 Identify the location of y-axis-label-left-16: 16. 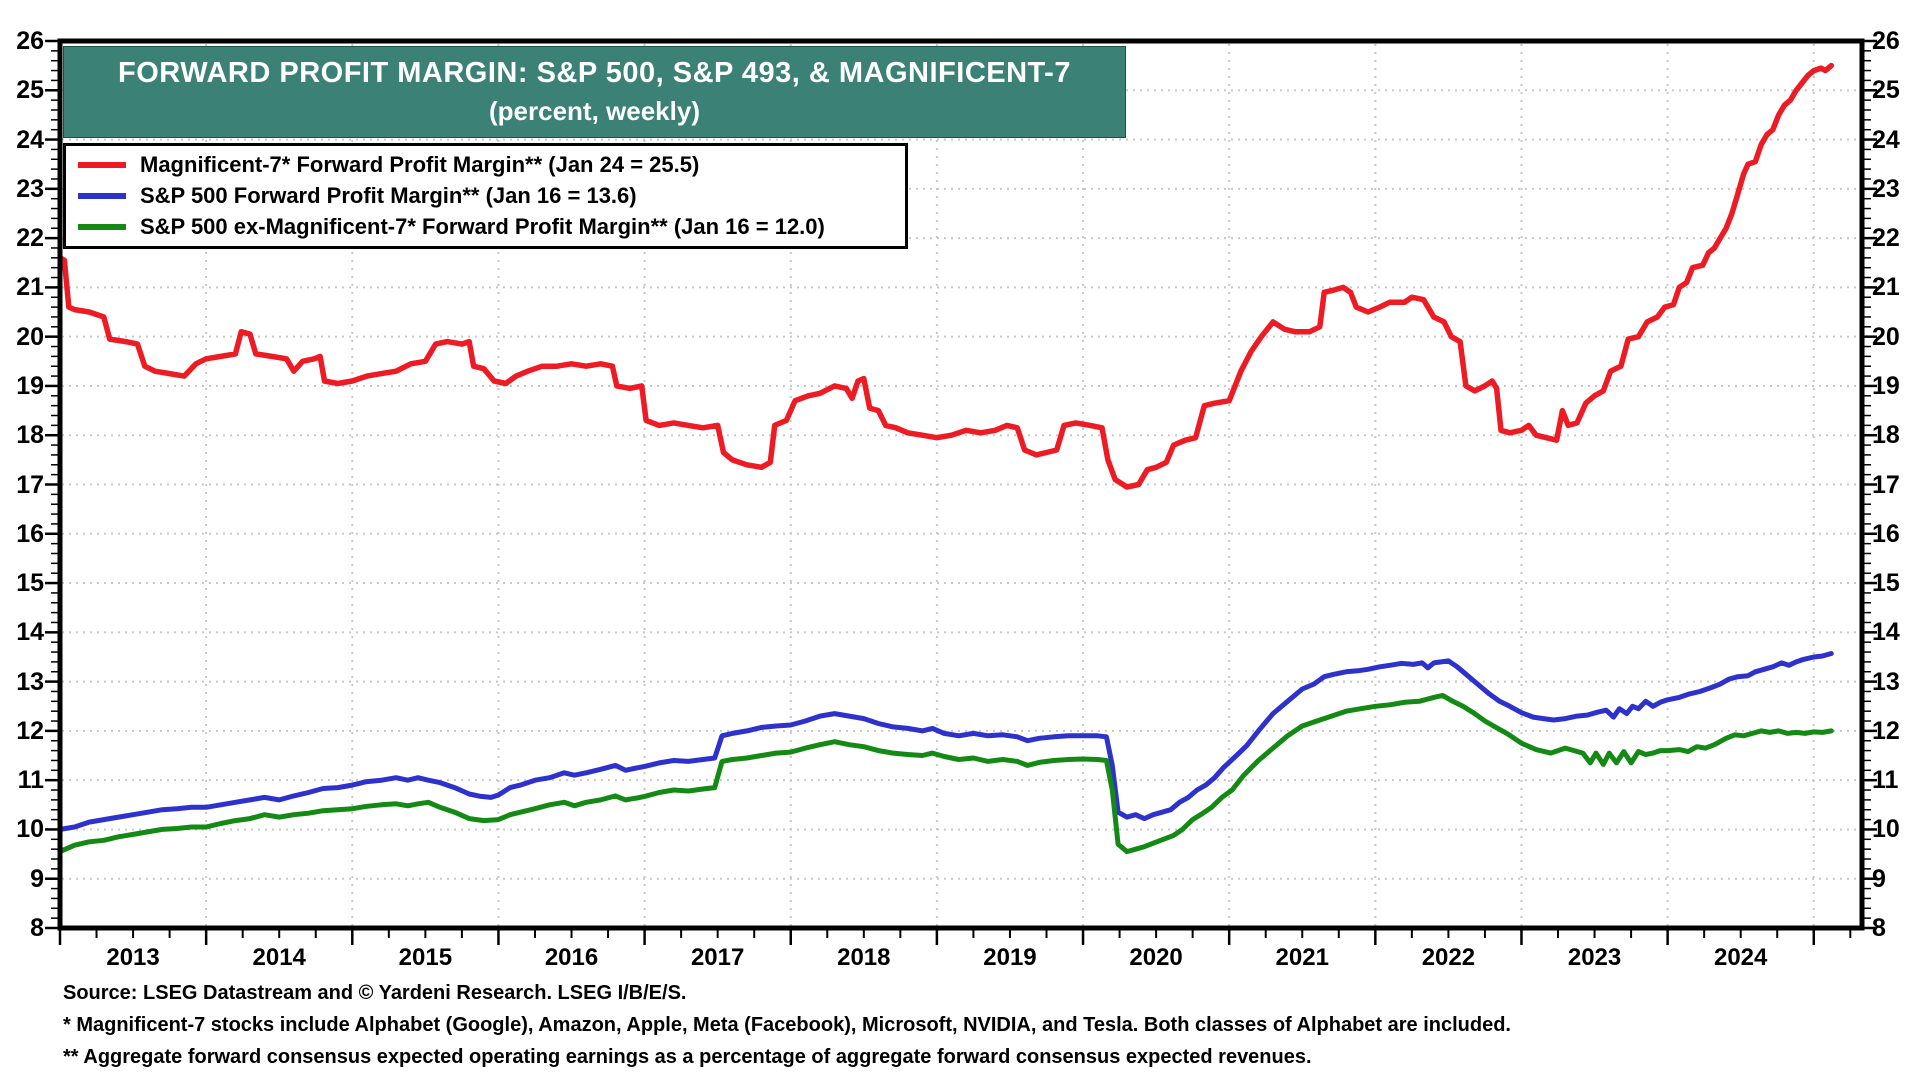
(30, 533).